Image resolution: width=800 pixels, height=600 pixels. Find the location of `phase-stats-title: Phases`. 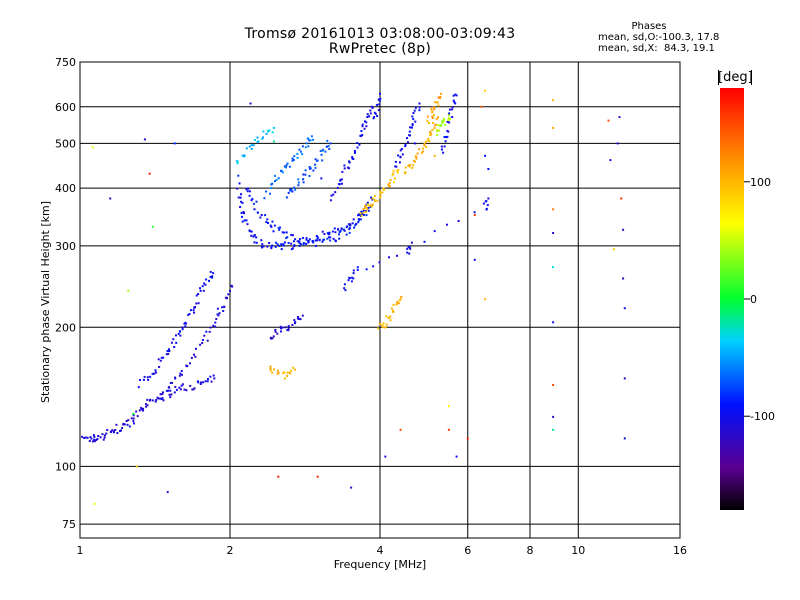

phase-stats-title: Phases is located at coordinates (649, 26).